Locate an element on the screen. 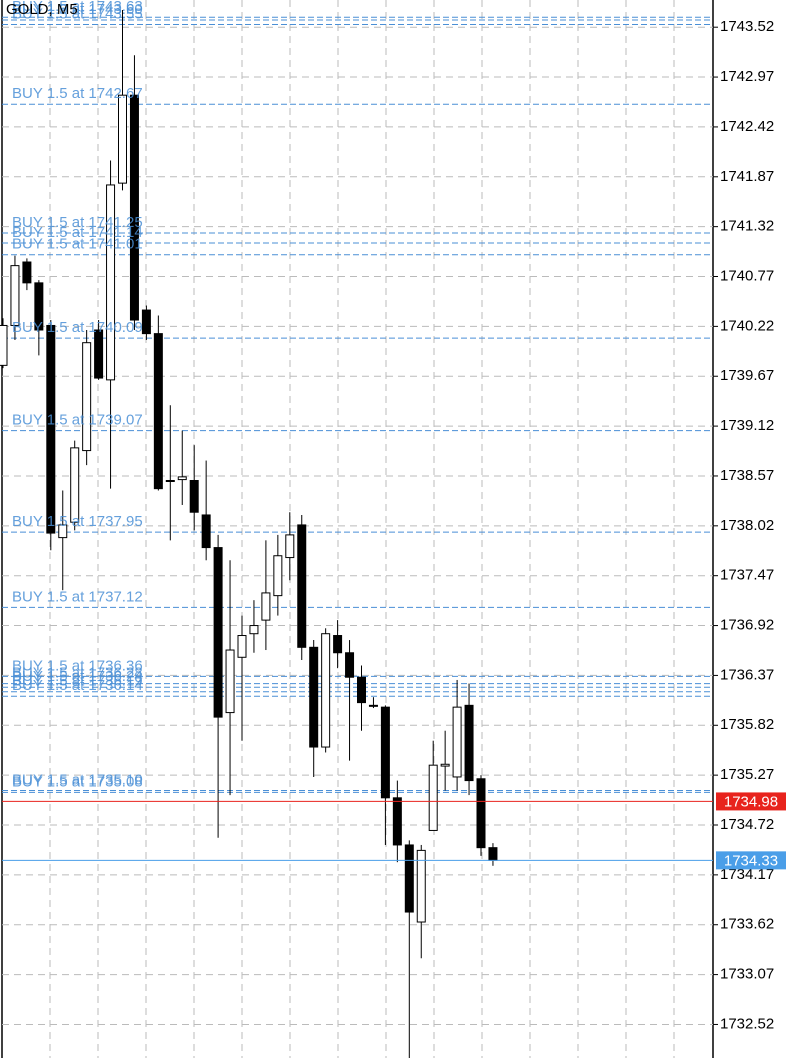  y-tick-label: 1741.32 is located at coordinates (747, 226).